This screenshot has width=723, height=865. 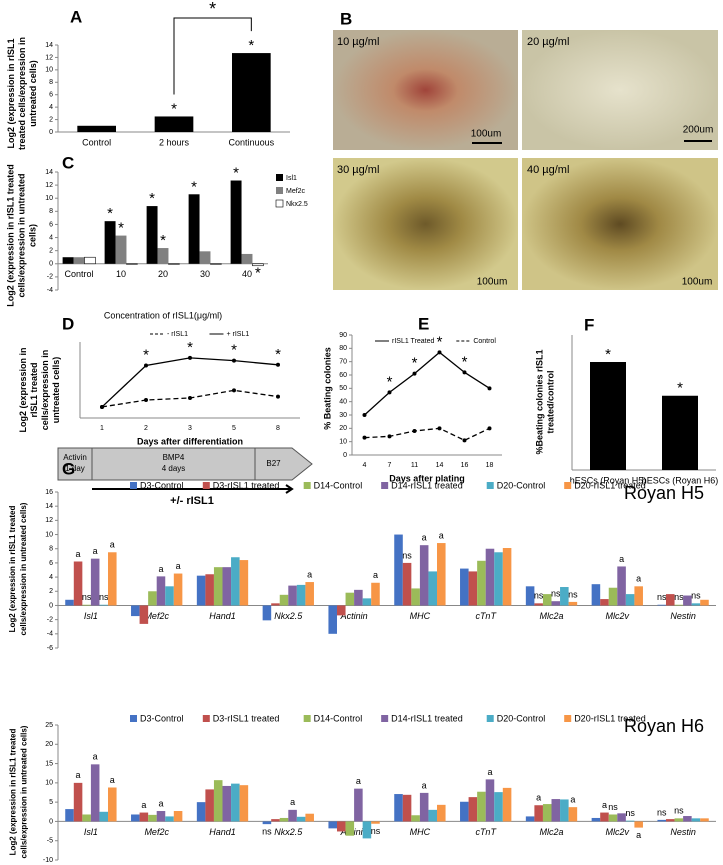 What do you see at coordinates (273, 463) in the screenshot?
I see `stage-label: B27` at bounding box center [273, 463].